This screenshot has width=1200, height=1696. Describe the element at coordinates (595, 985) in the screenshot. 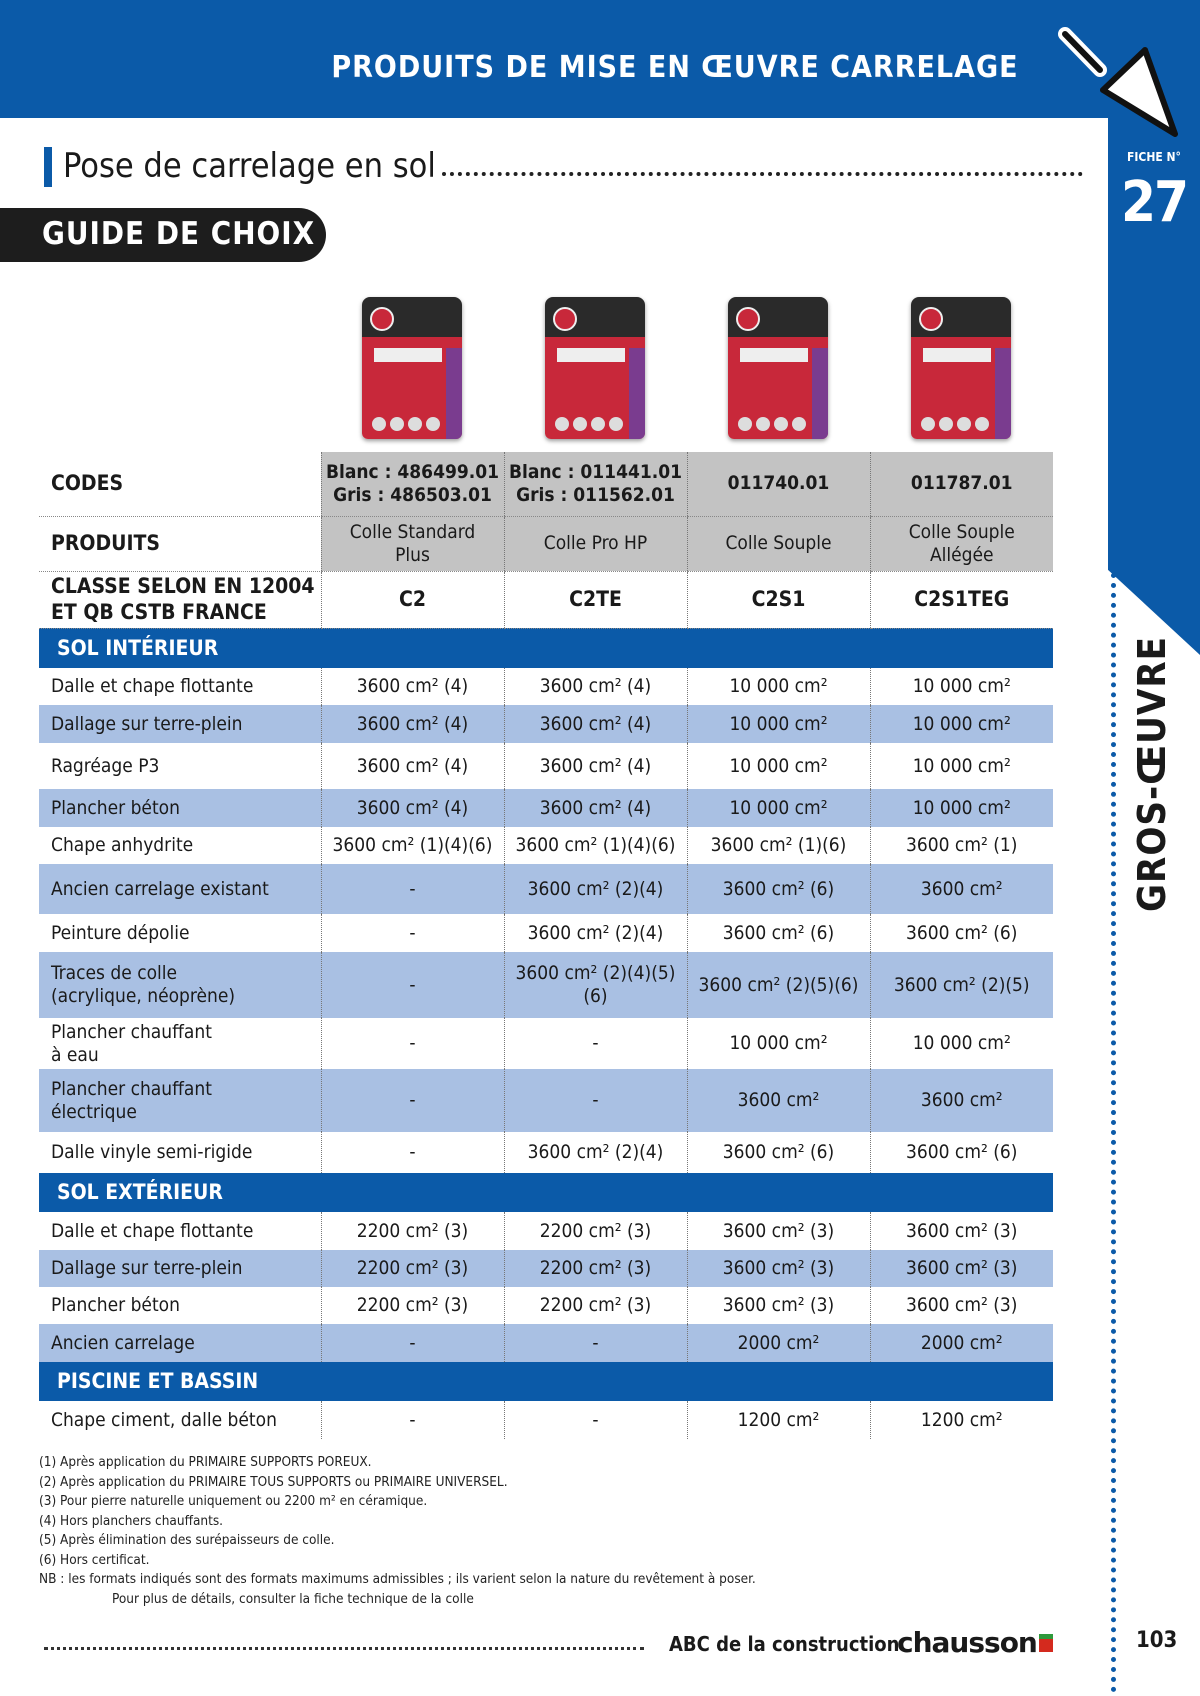

I see `table-cell: 3600 cm² (2)(4)(5)(6)` at that location.